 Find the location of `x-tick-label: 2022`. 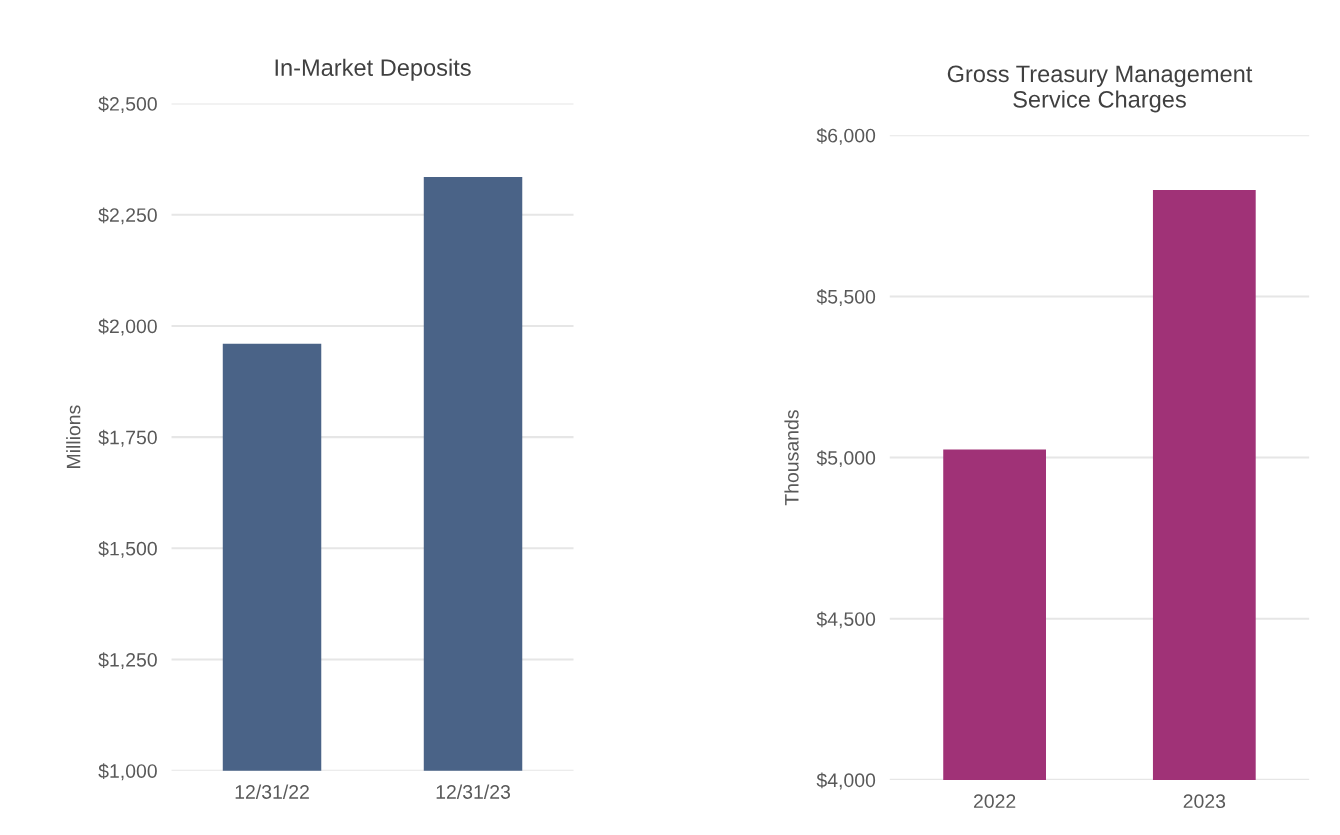

x-tick-label: 2022 is located at coordinates (994, 801).